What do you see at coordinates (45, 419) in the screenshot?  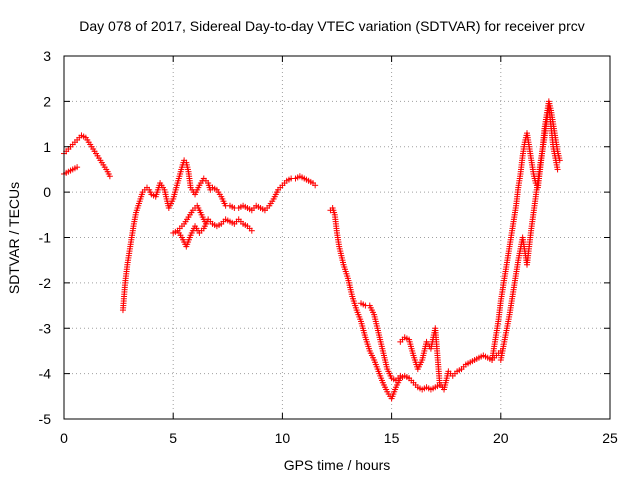 I see `y-tick-label: -5` at bounding box center [45, 419].